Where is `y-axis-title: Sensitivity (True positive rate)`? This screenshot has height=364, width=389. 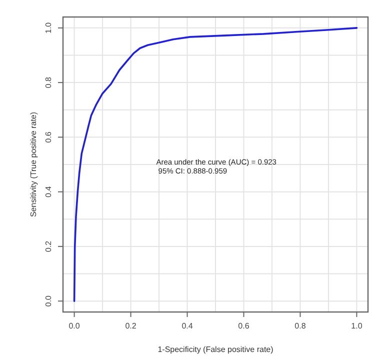
y-axis-title: Sensitivity (True positive rate) is located at coordinates (33, 165).